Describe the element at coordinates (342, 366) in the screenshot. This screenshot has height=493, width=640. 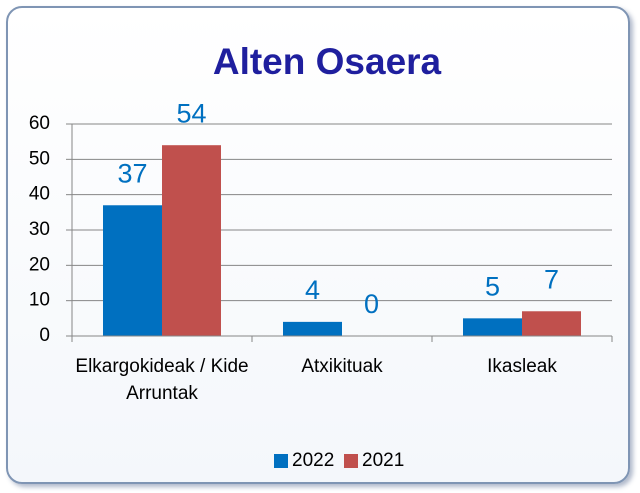
I see `x-tick-label: Atxikituak` at that location.